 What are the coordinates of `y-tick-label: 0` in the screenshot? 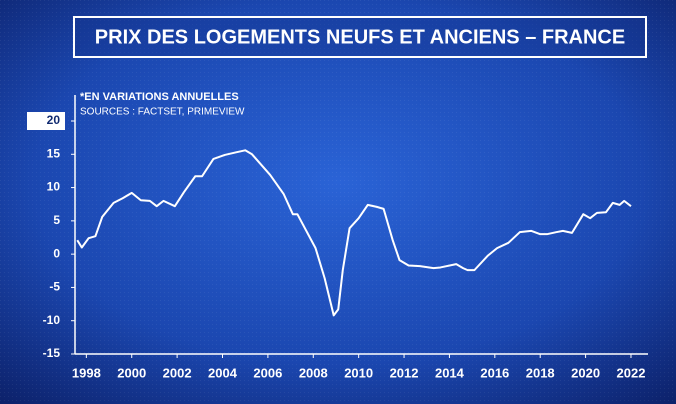 It's located at (56, 253).